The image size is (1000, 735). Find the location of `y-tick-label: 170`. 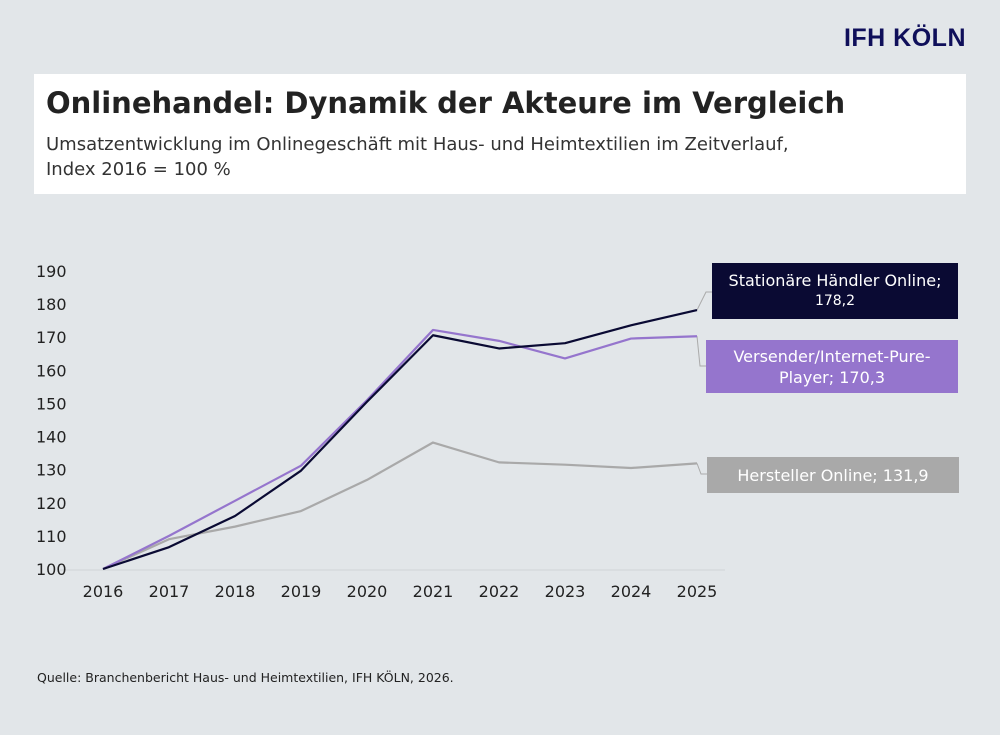

y-tick-label: 170 is located at coordinates (51, 337).